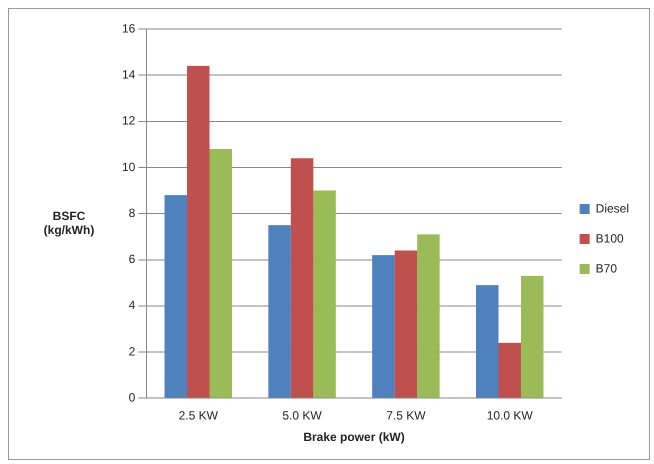 The width and height of the screenshot is (654, 464). Describe the element at coordinates (302, 415) in the screenshot. I see `x-tick-label: 5.0 KW` at that location.